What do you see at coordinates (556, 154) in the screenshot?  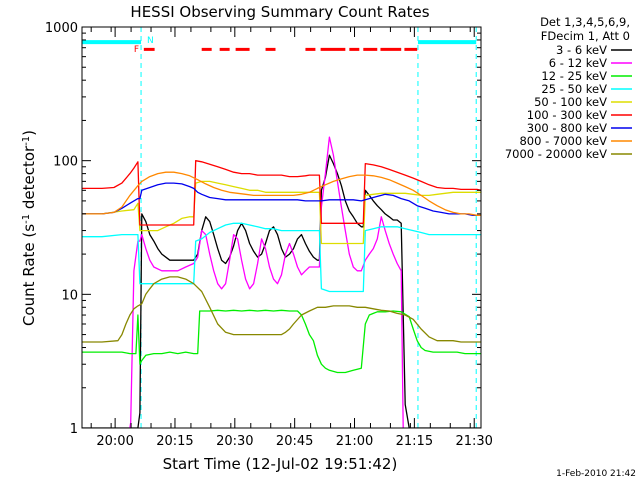 I see `legend-entry-label: 7000 - 20000 keV` at bounding box center [556, 154].